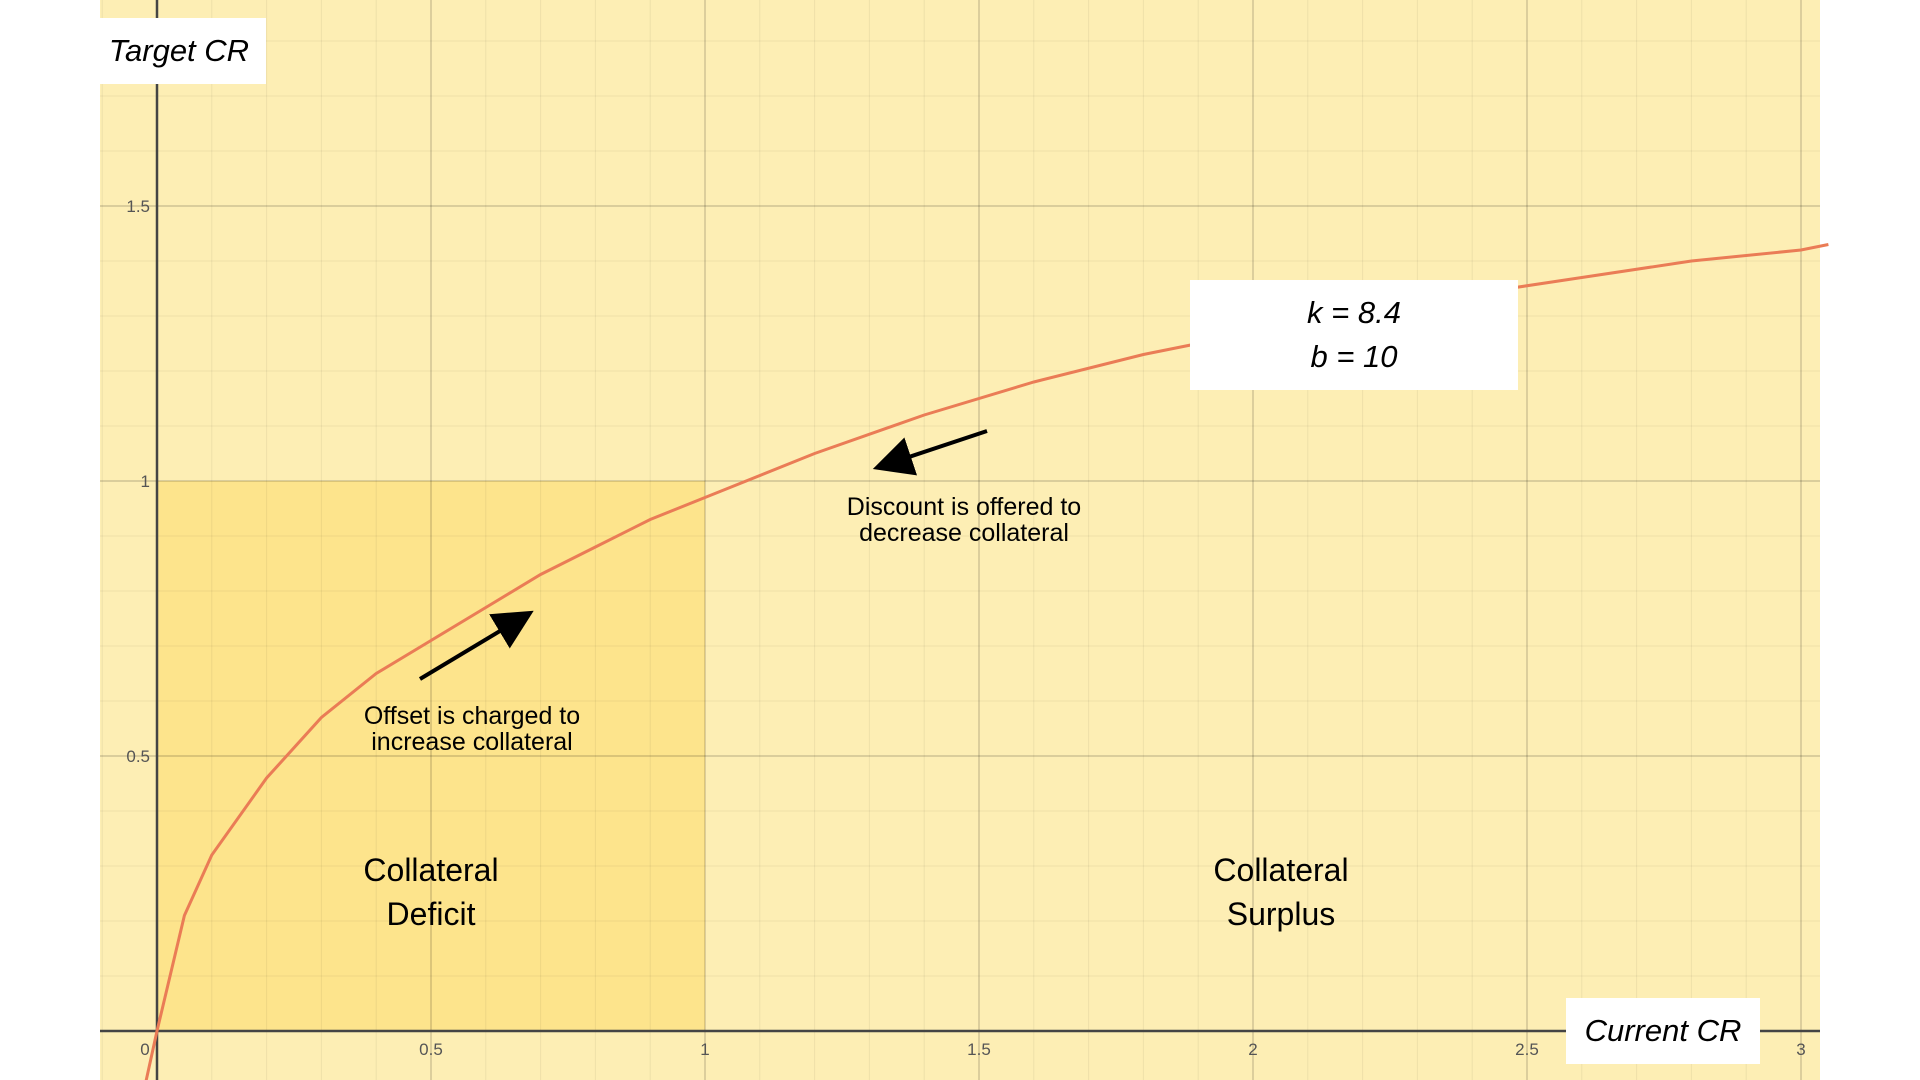  I want to click on x-tick-label: 2, so click(1252, 1049).